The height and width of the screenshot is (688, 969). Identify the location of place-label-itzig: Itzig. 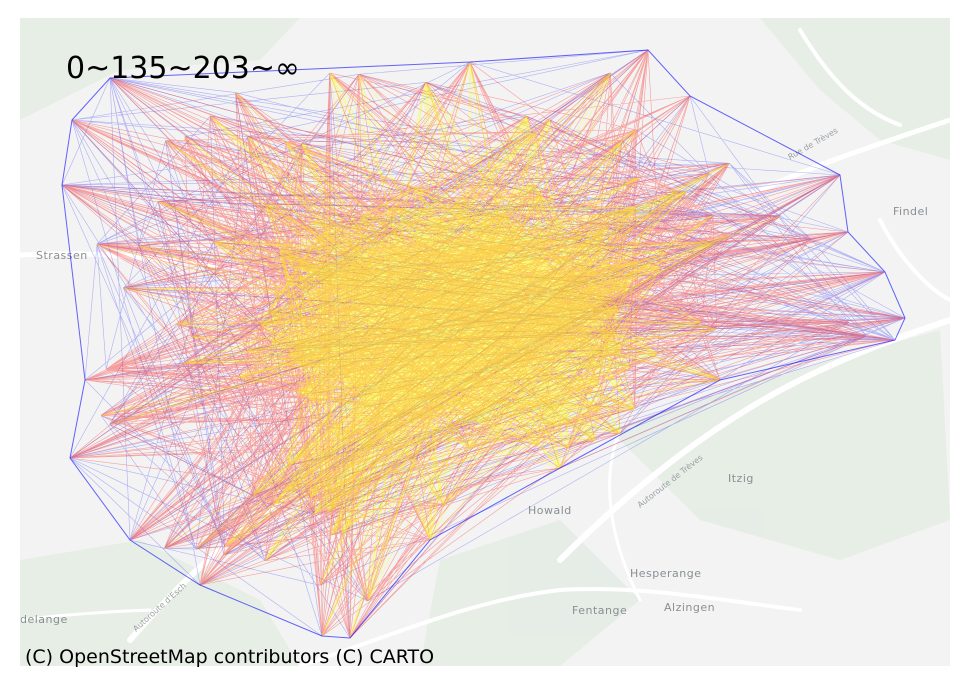
(741, 478).